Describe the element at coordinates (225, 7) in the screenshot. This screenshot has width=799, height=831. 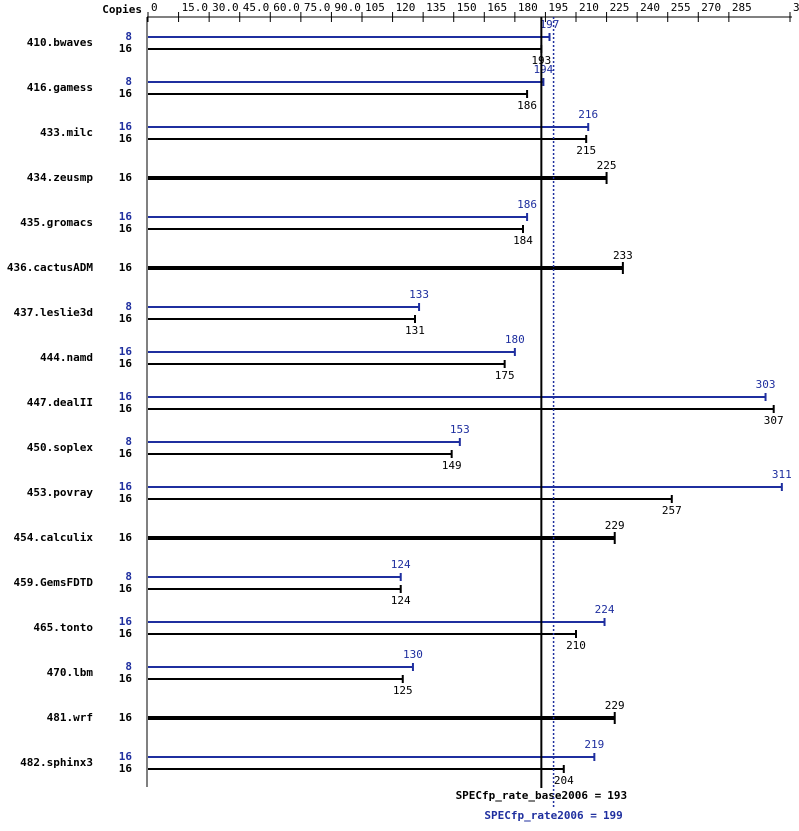
I see `x-tick-label: 30.0` at that location.